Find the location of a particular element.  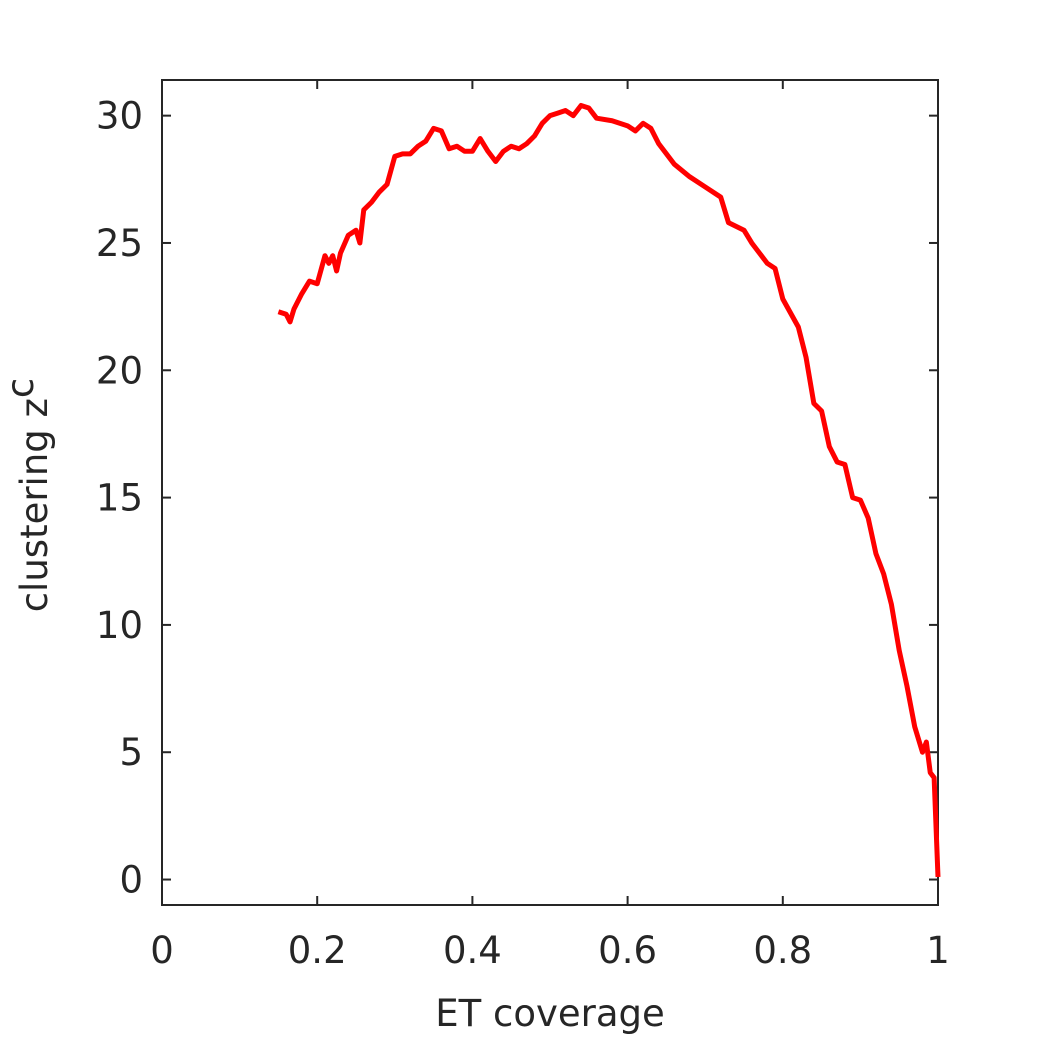

y-tick-label: 25 is located at coordinates (119, 243).